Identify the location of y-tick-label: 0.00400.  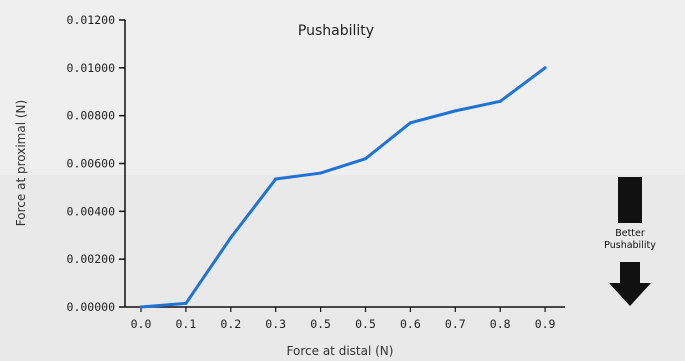
(91, 211).